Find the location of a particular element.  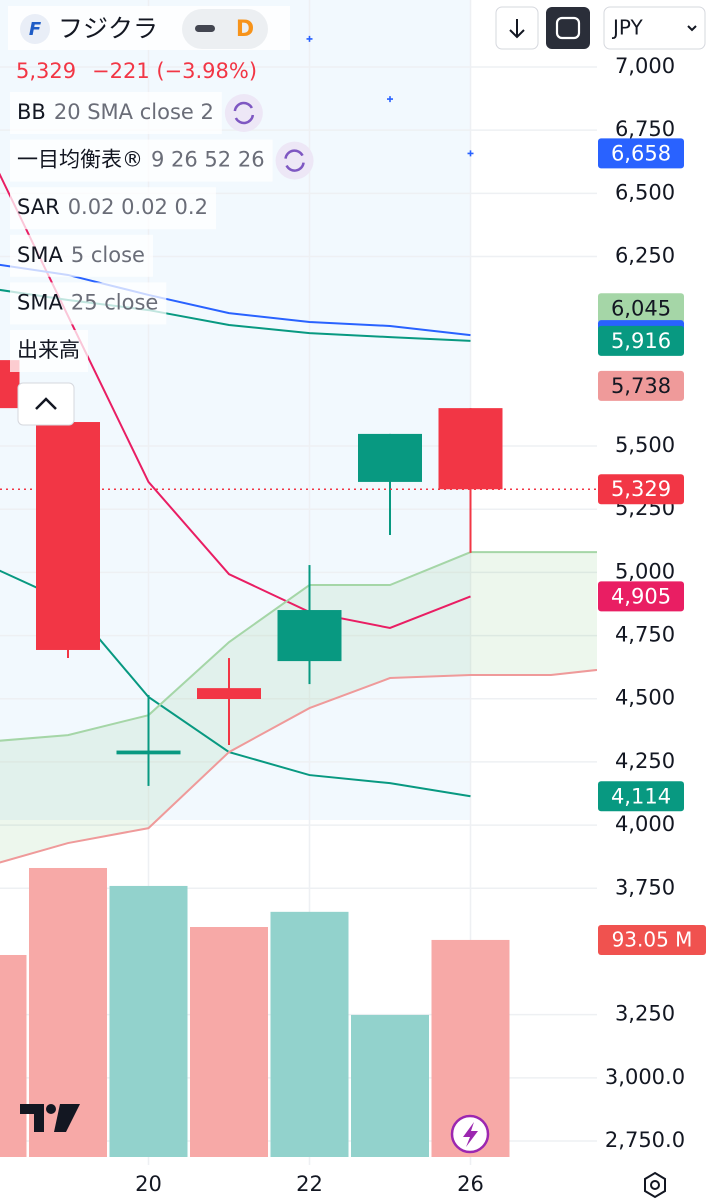

x-tick-label: 22 is located at coordinates (309, 1184).